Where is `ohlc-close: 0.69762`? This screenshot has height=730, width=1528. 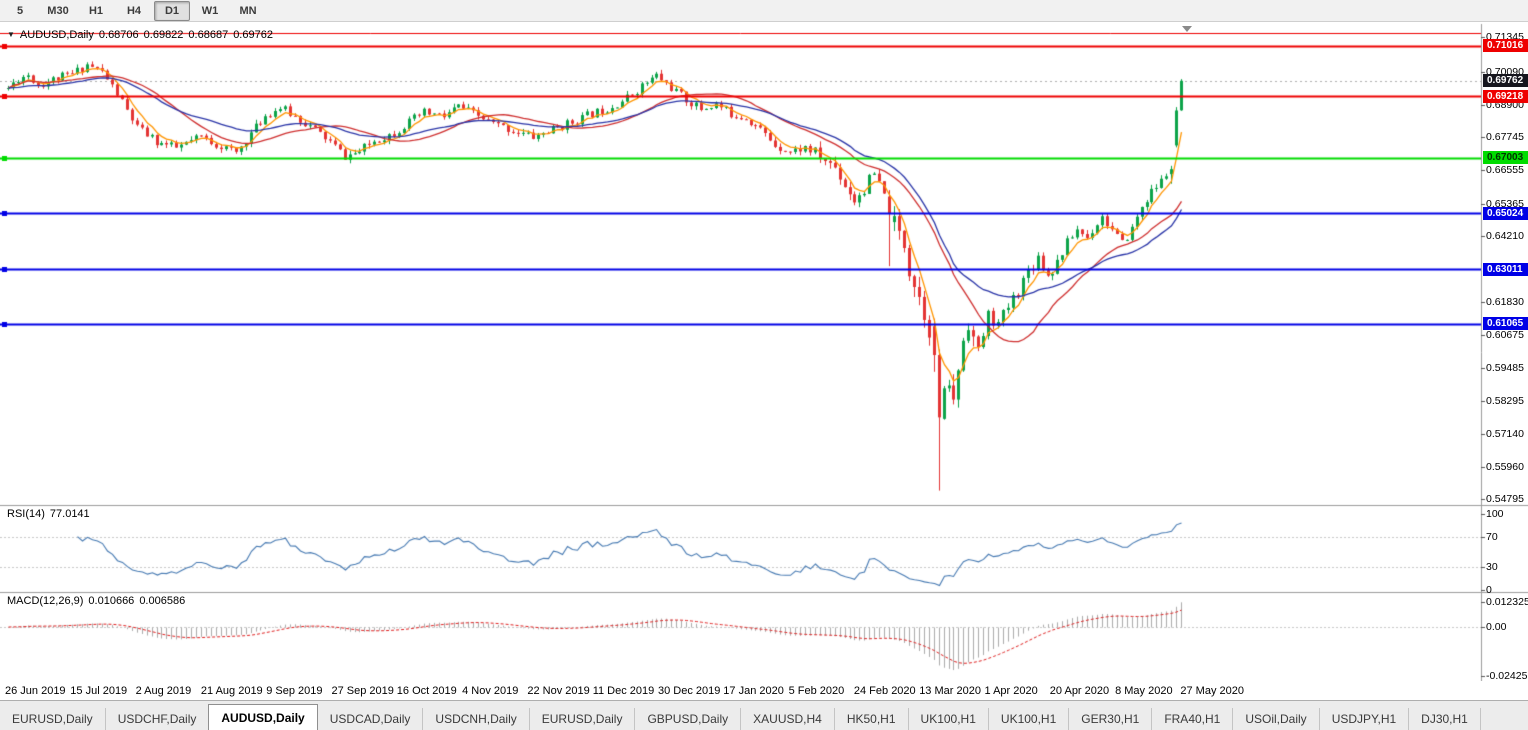
ohlc-close: 0.69762 is located at coordinates (253, 35).